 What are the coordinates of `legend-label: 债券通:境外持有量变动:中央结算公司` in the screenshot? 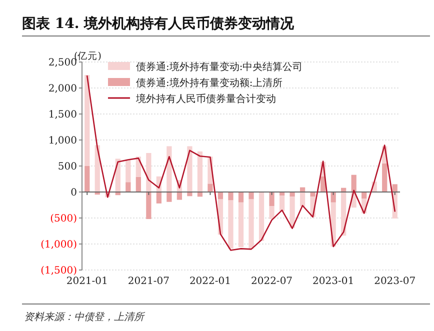 It's located at (219, 67).